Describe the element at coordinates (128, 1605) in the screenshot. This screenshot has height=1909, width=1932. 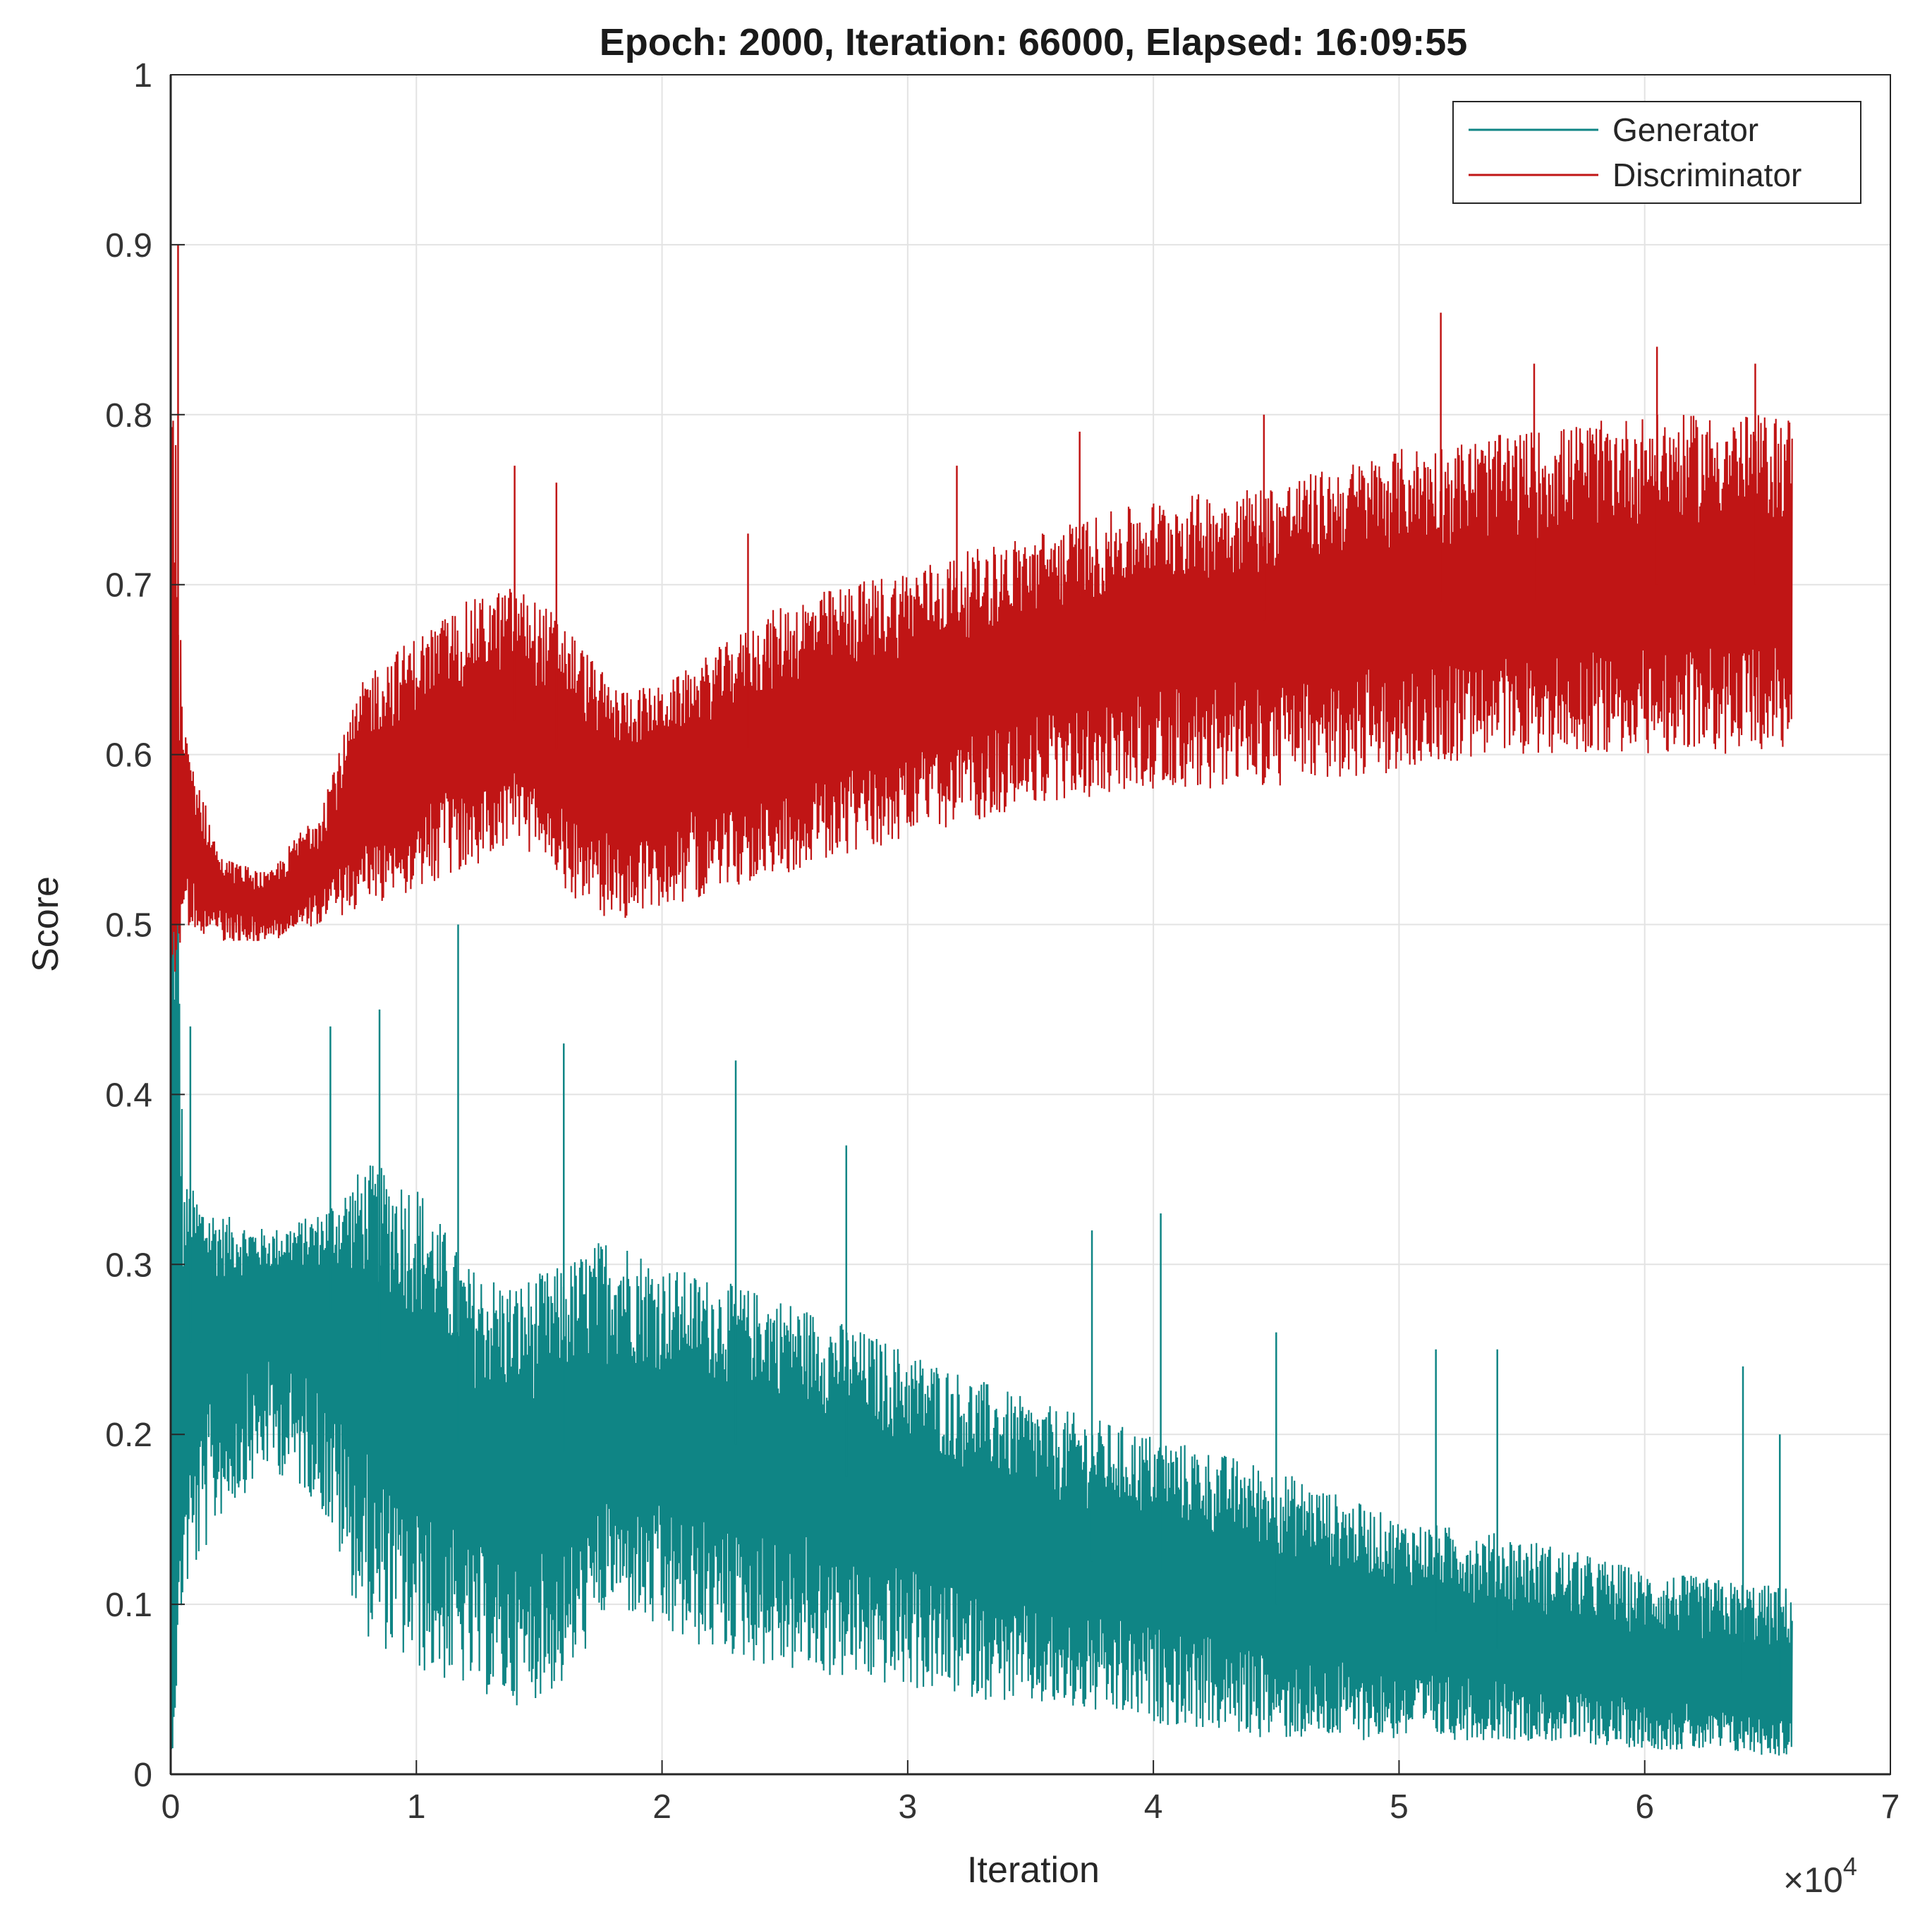
I see `y-tick-label: 0.1` at that location.